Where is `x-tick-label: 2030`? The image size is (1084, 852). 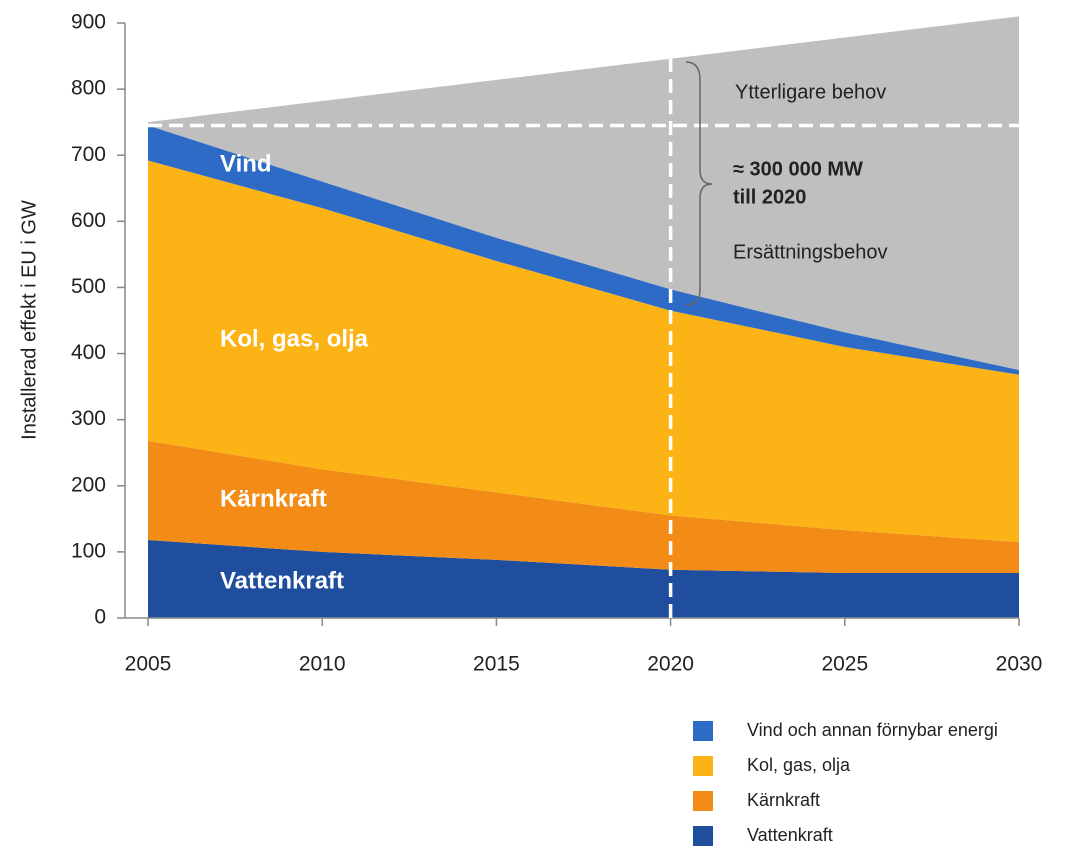
x-tick-label: 2030 is located at coordinates (1019, 664).